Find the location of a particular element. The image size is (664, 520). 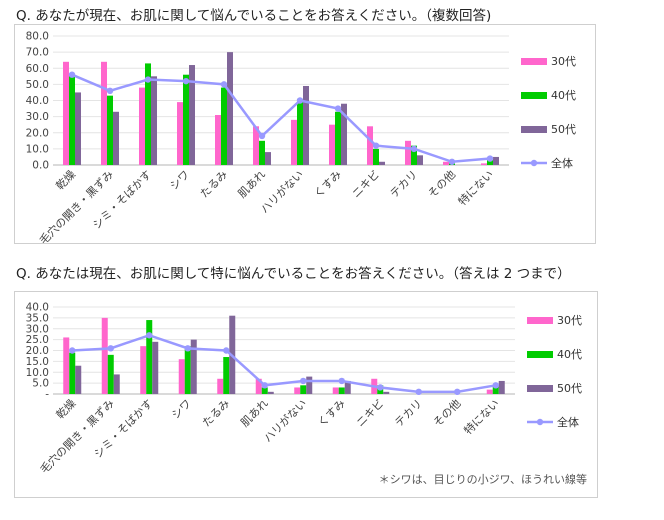

legend-label: 40代 is located at coordinates (563, 95).